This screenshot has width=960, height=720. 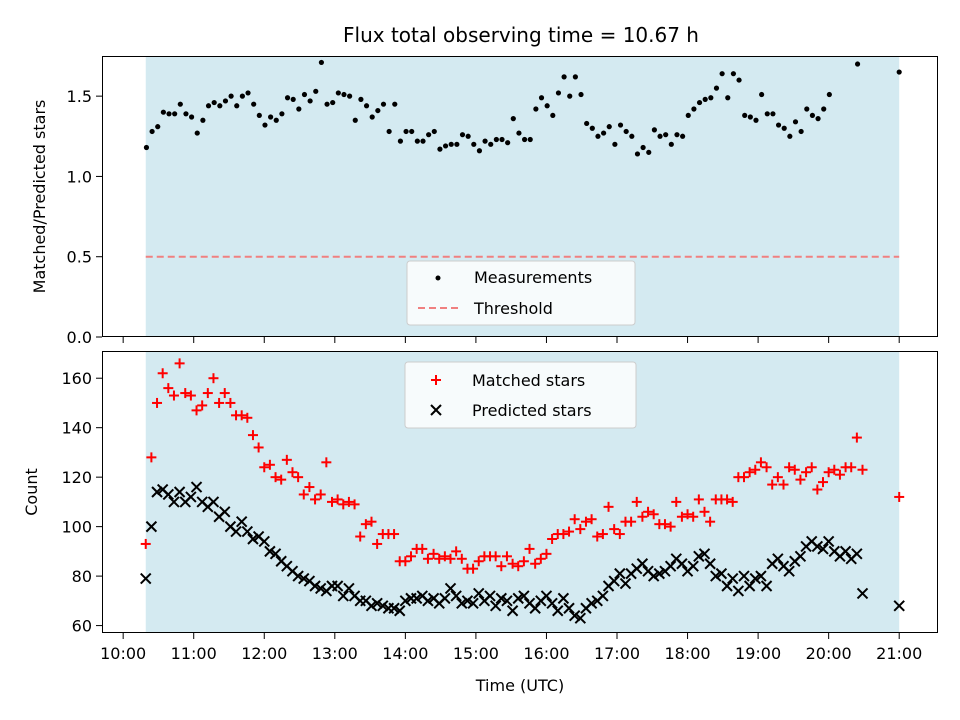 What do you see at coordinates (76, 527) in the screenshot?
I see `count-y-tick-label: 100` at bounding box center [76, 527].